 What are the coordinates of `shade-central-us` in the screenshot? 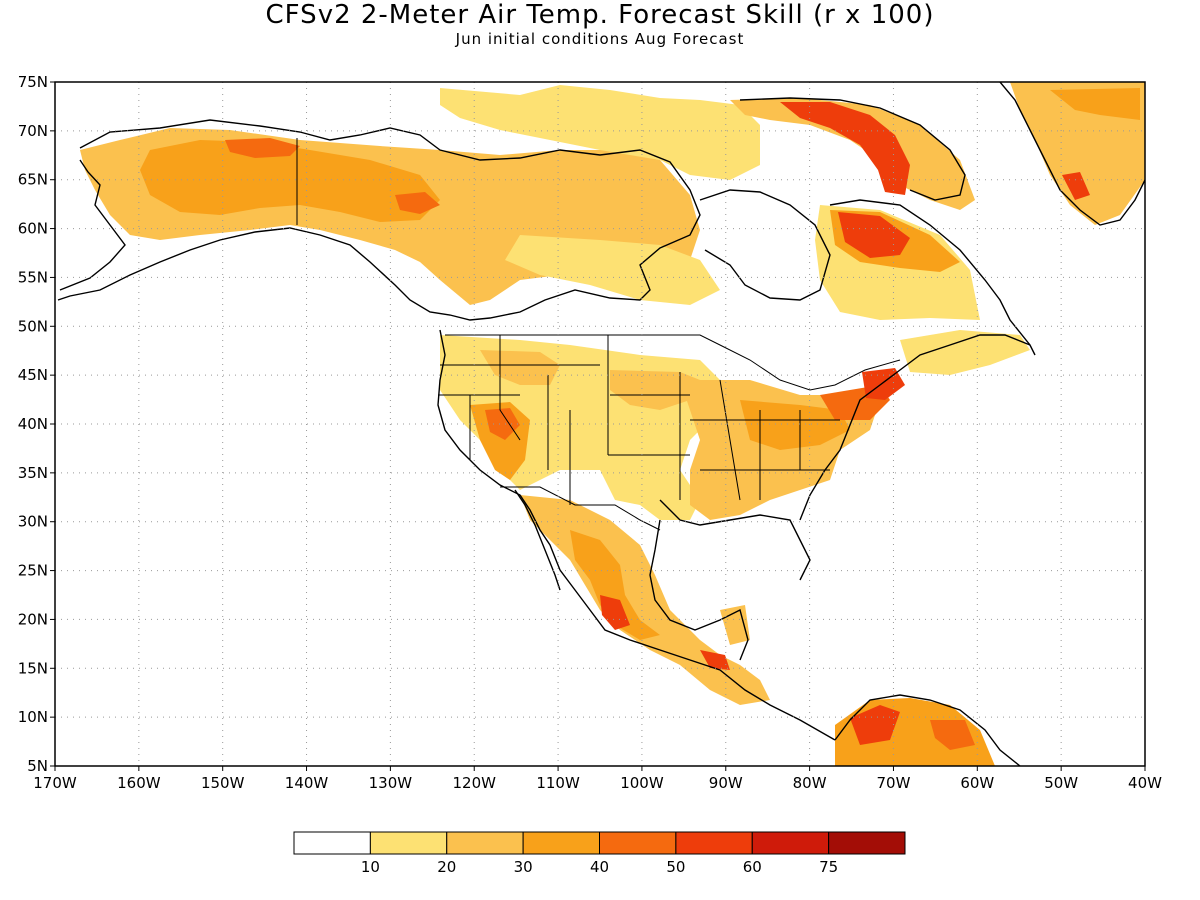 It's located at (655, 390).